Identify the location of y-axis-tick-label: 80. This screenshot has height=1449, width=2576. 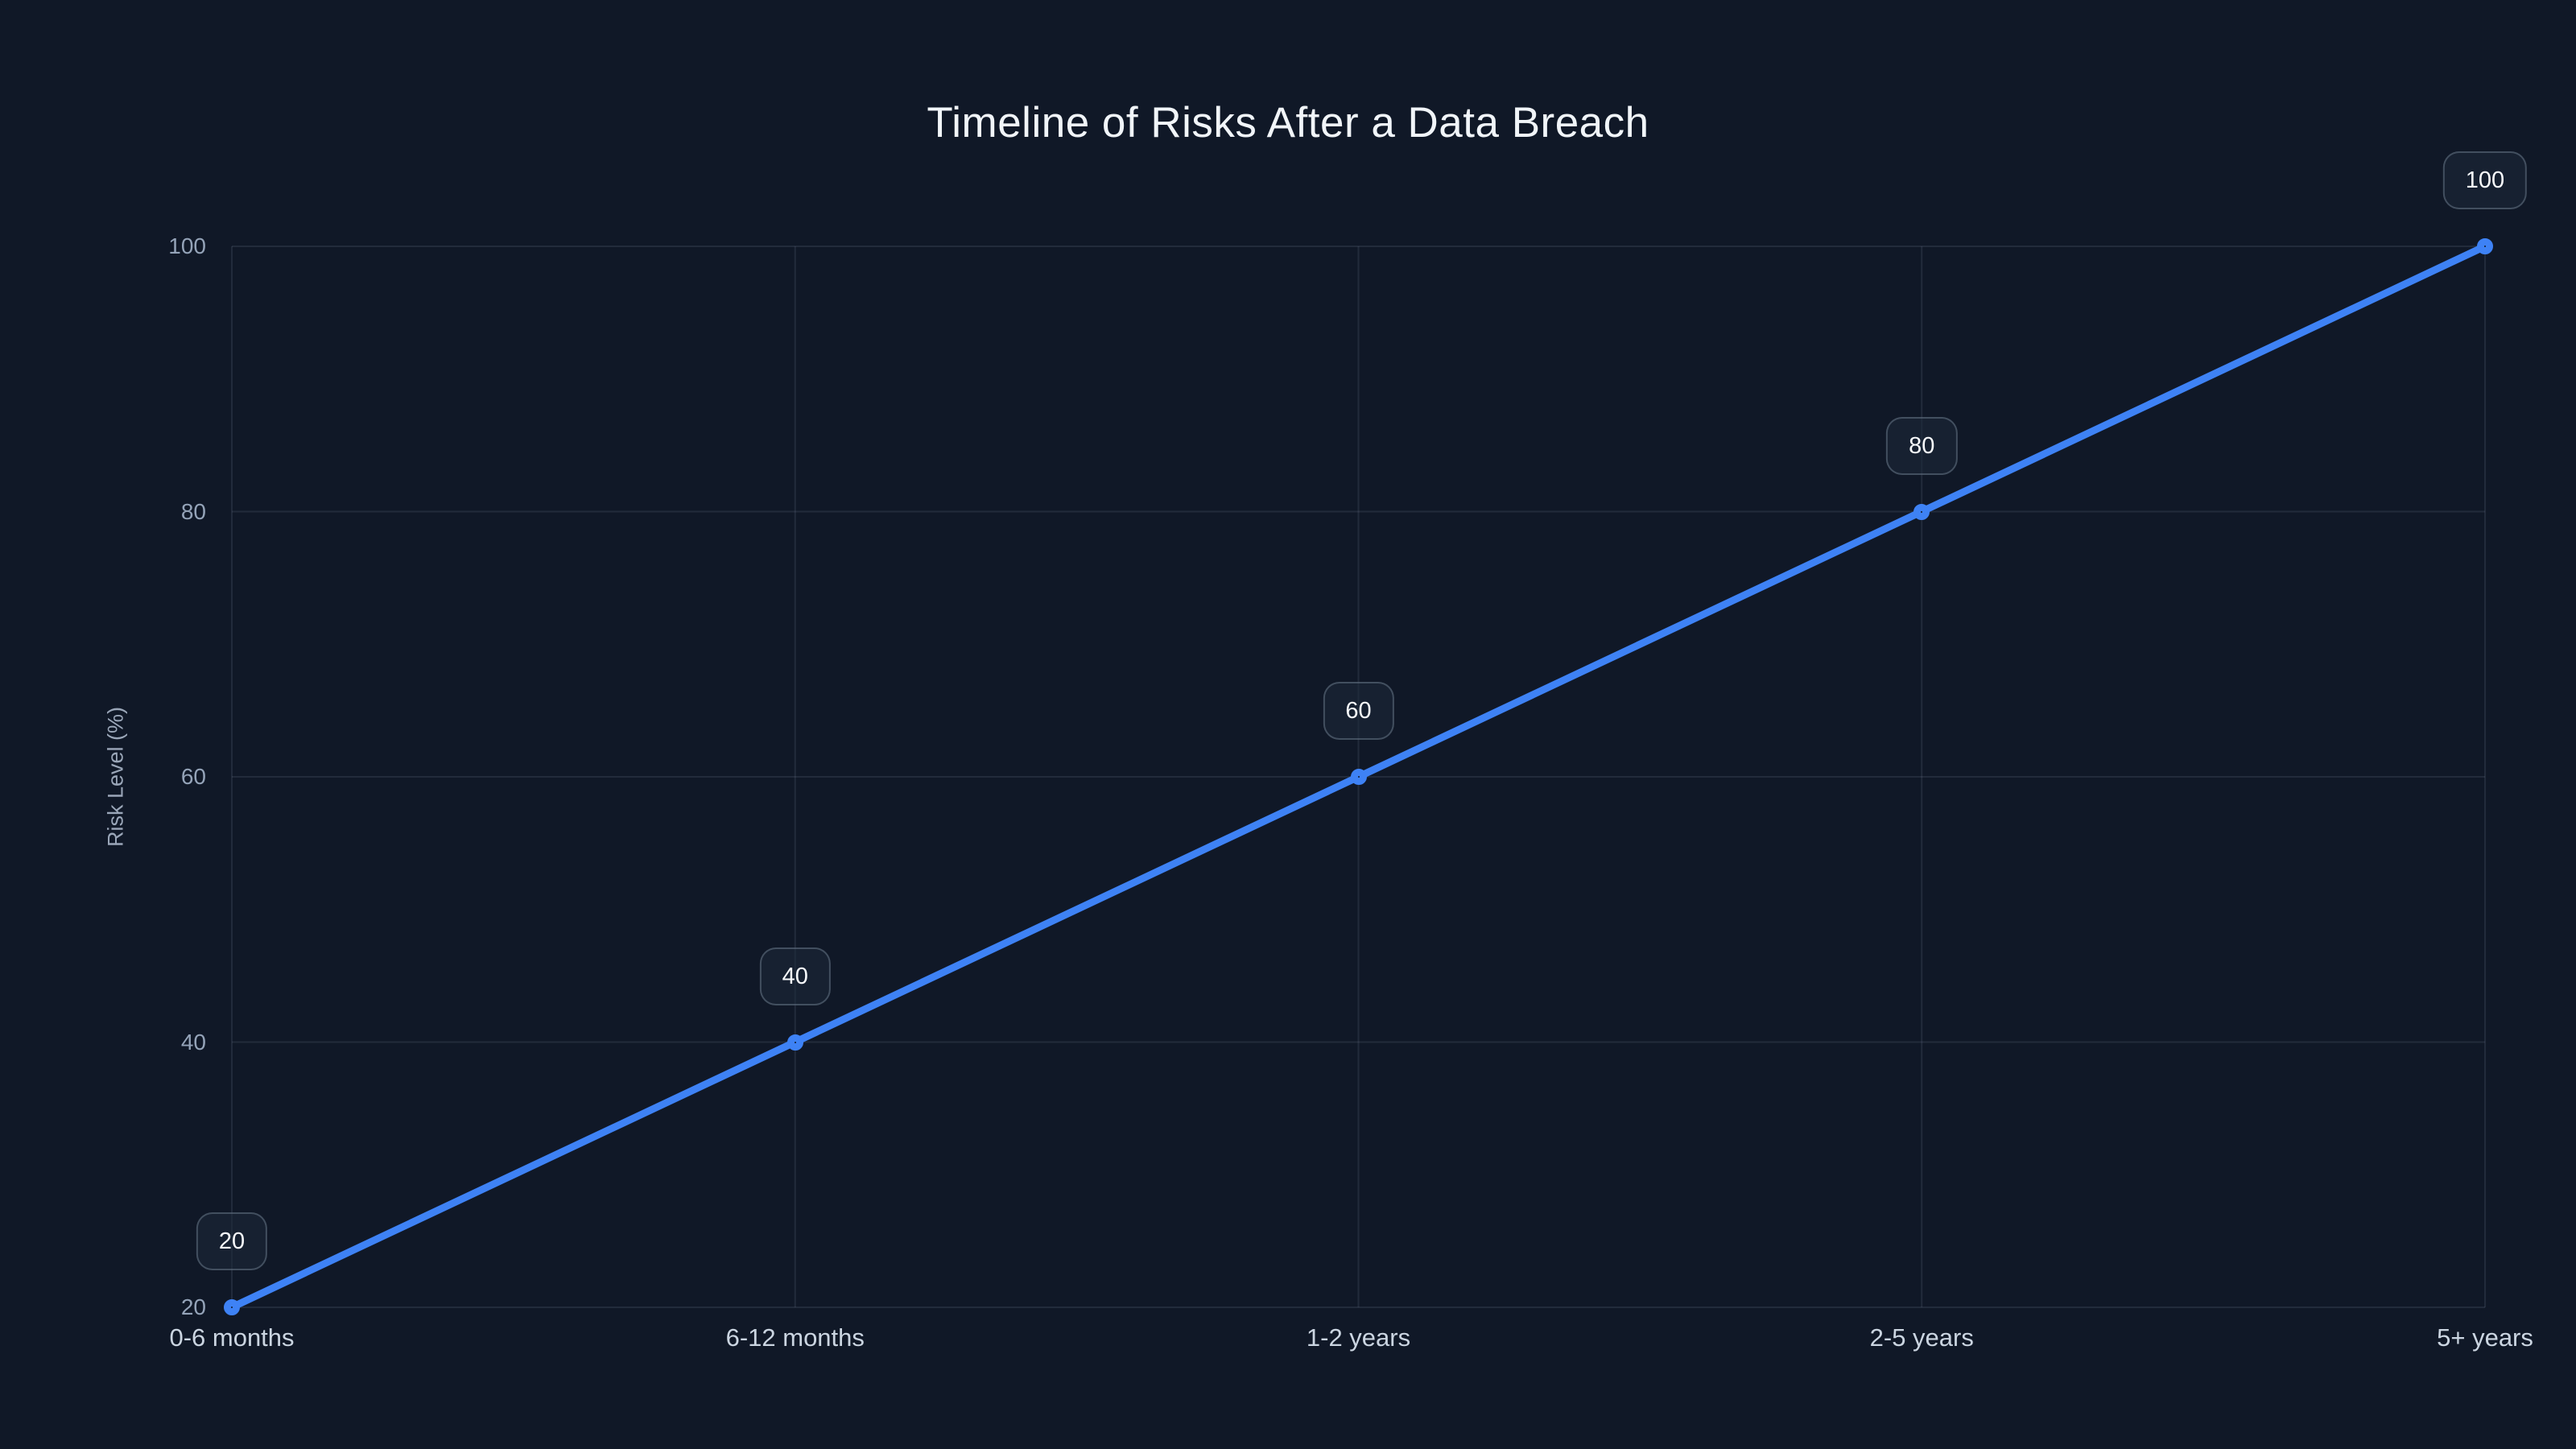
(193, 511).